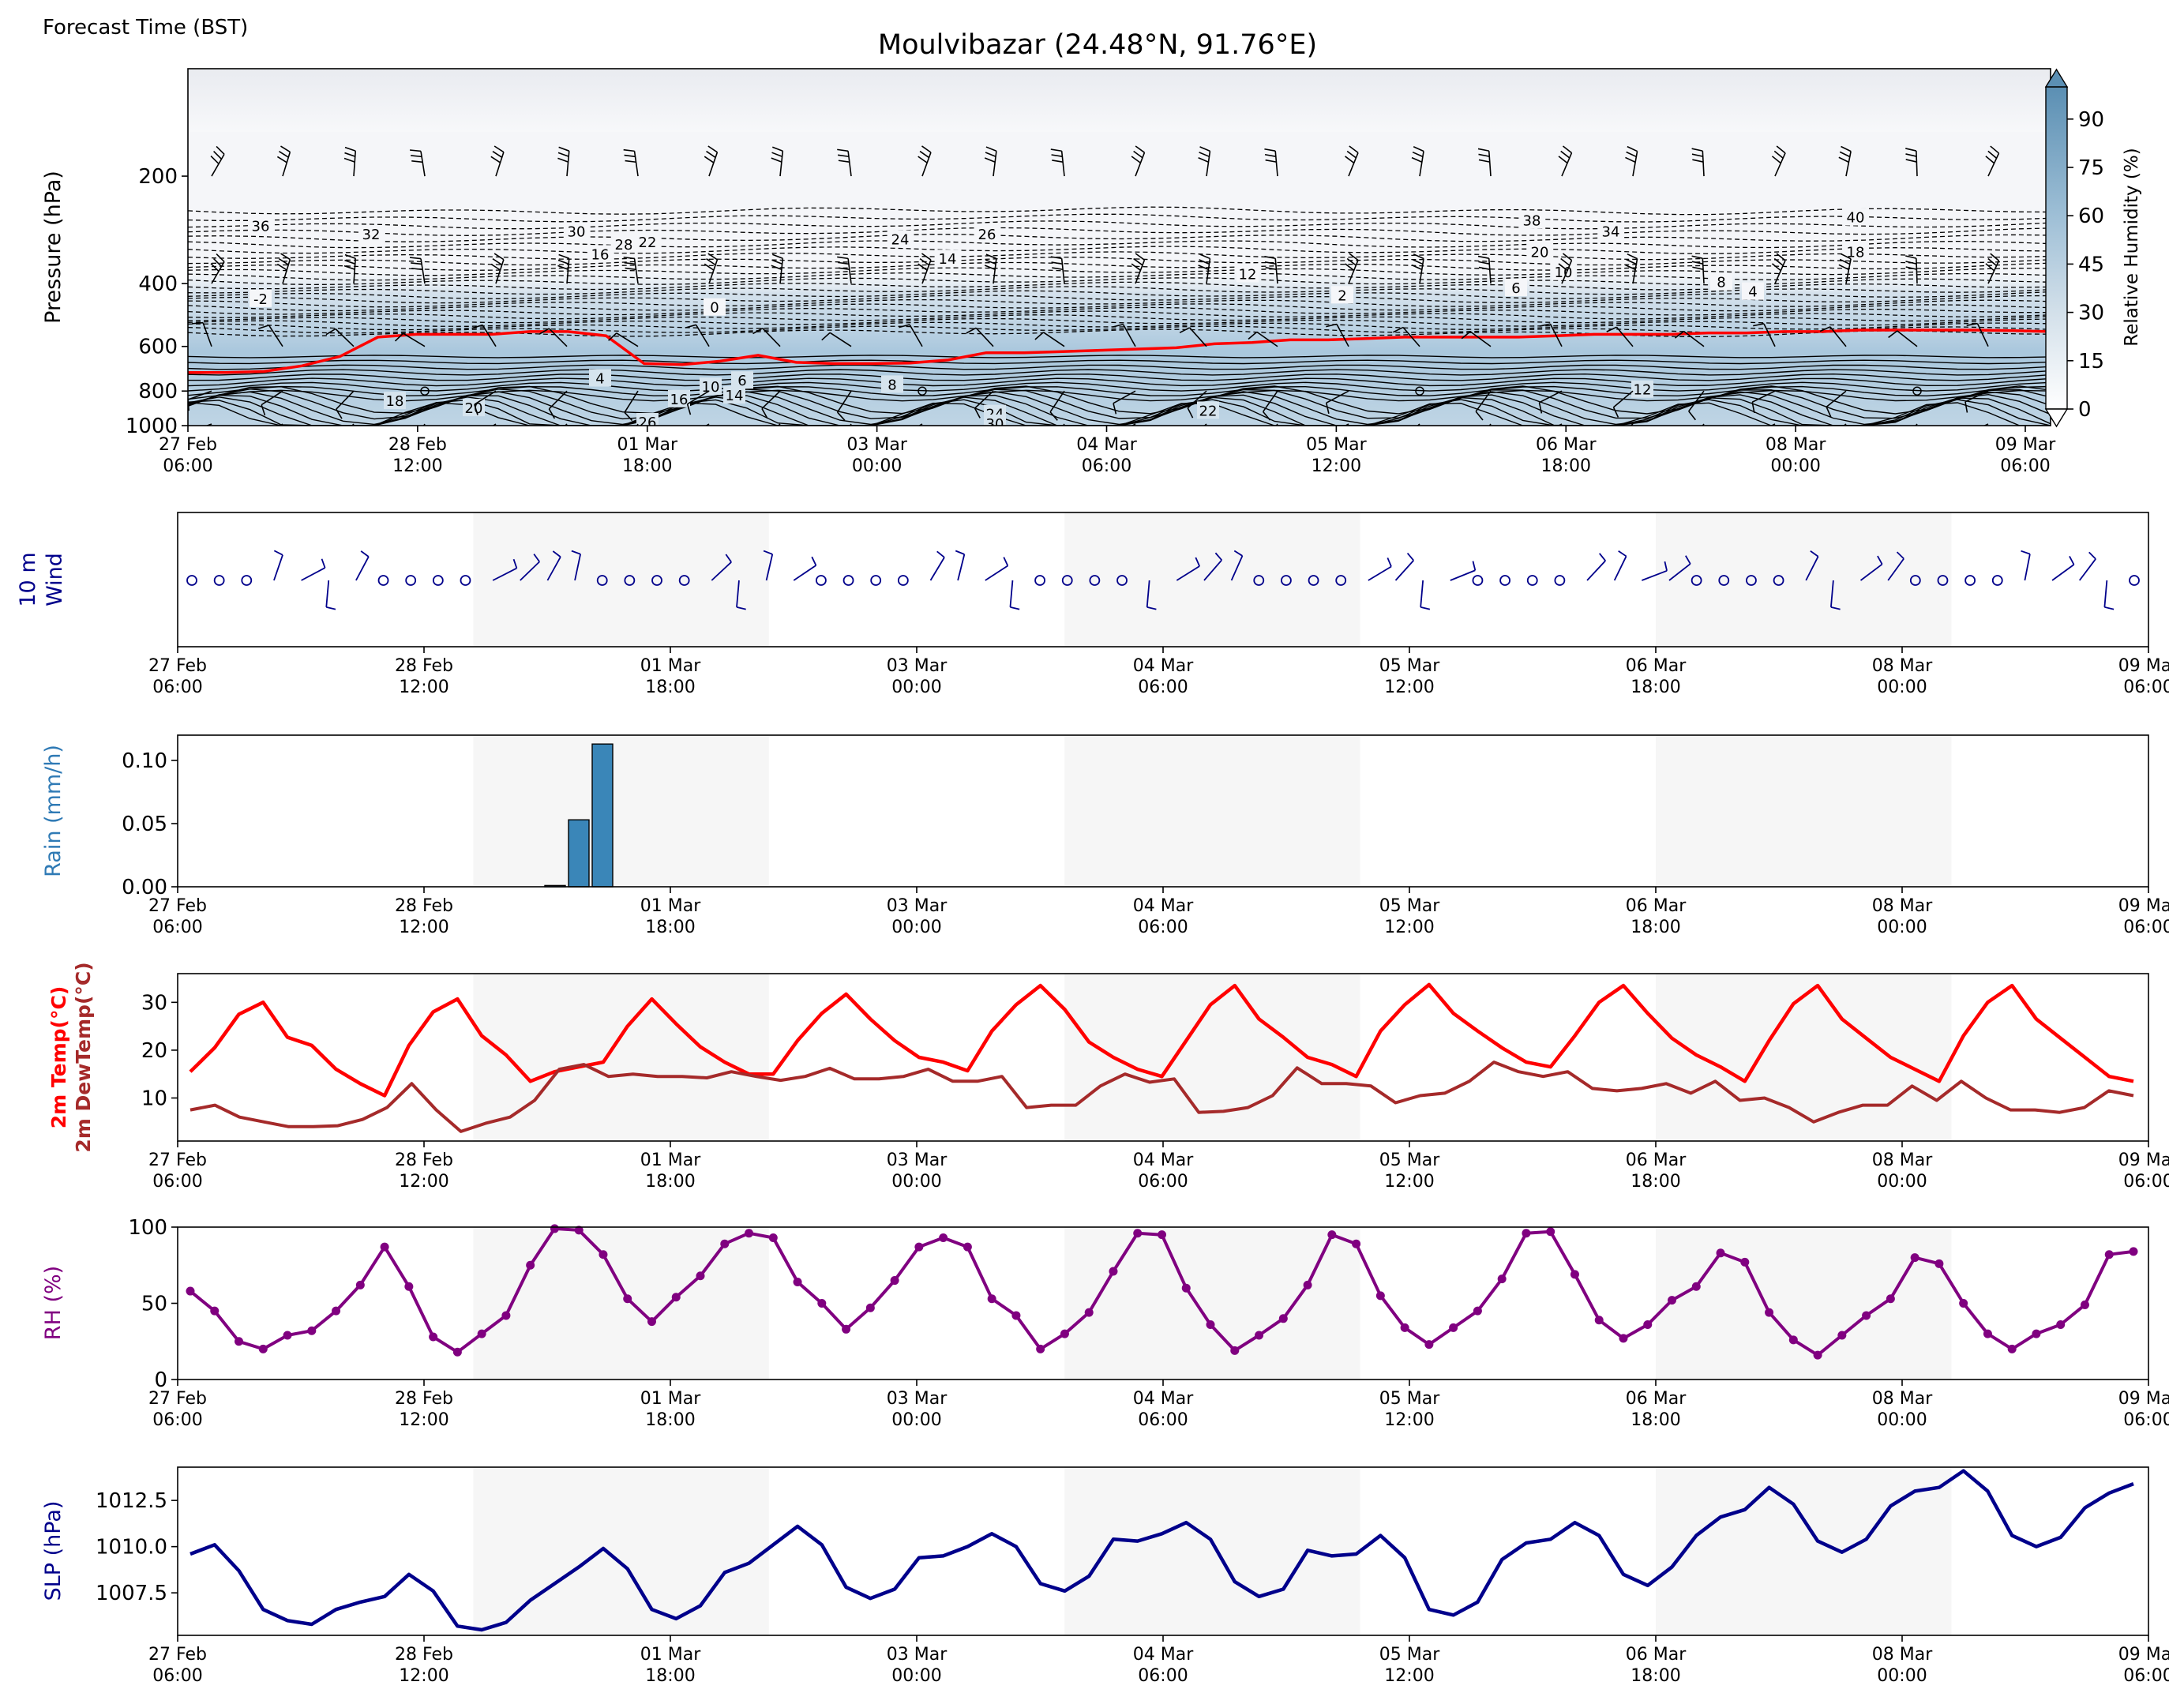 The width and height of the screenshot is (2169, 1708). I want to click on rain-bar, so click(602, 815).